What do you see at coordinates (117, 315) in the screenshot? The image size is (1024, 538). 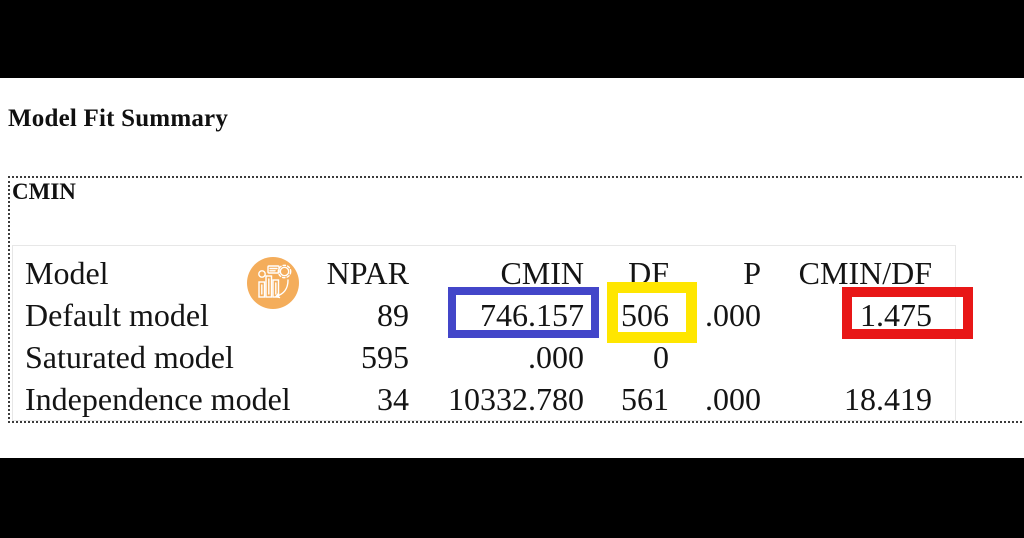 I see `cell-default-model: Default model` at bounding box center [117, 315].